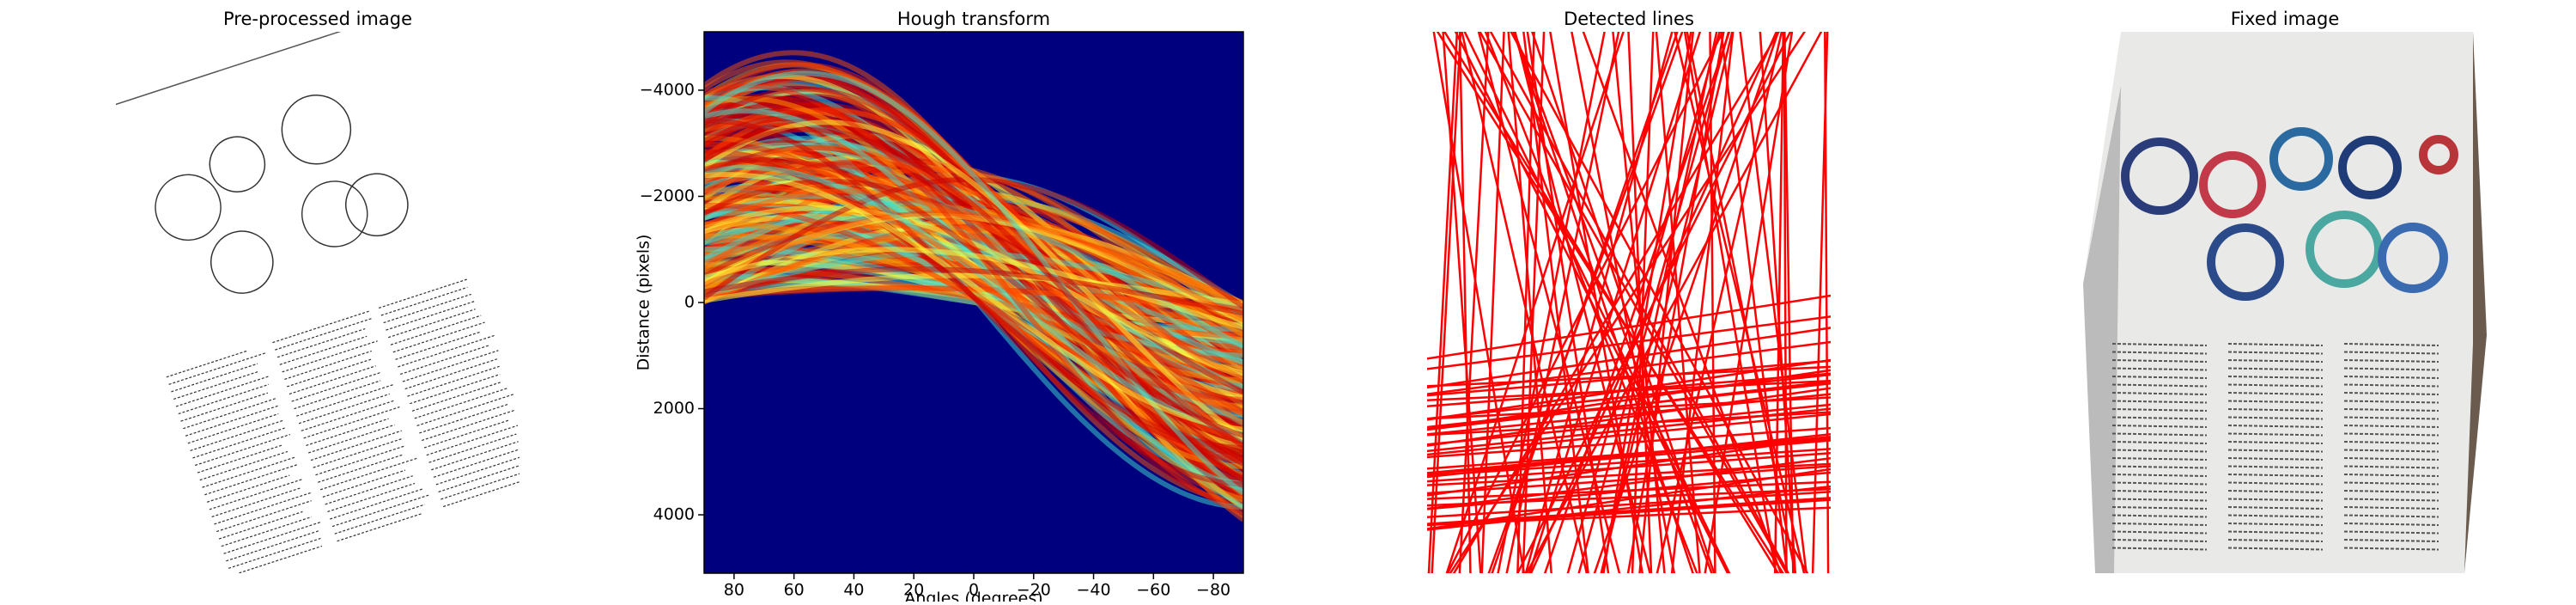 The width and height of the screenshot is (2576, 605). I want to click on x-tick-label: −20, so click(1034, 590).